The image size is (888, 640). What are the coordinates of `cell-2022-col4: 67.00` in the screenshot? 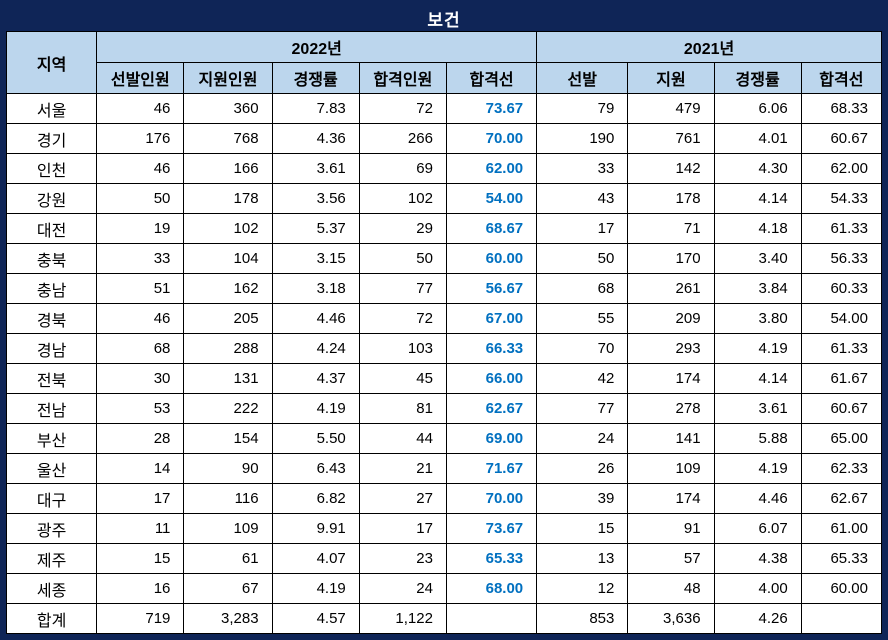 It's located at (491, 318).